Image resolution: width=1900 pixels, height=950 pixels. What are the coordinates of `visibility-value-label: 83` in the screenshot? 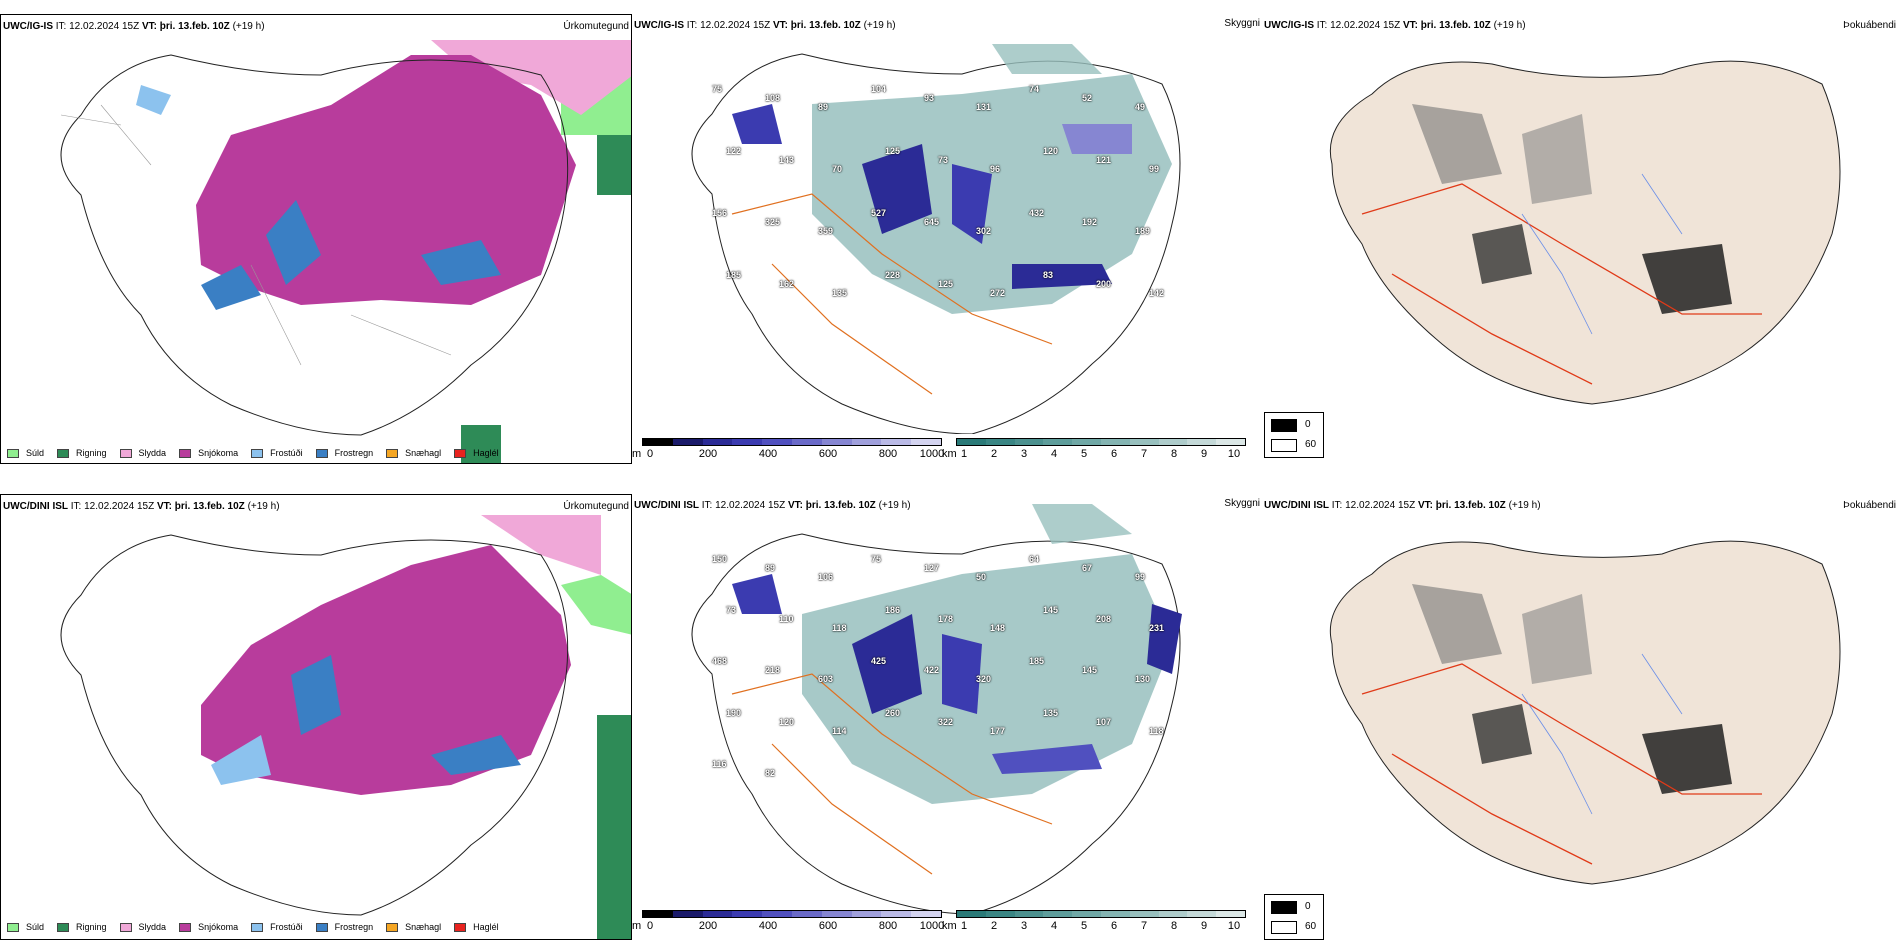 It's located at (1048, 275).